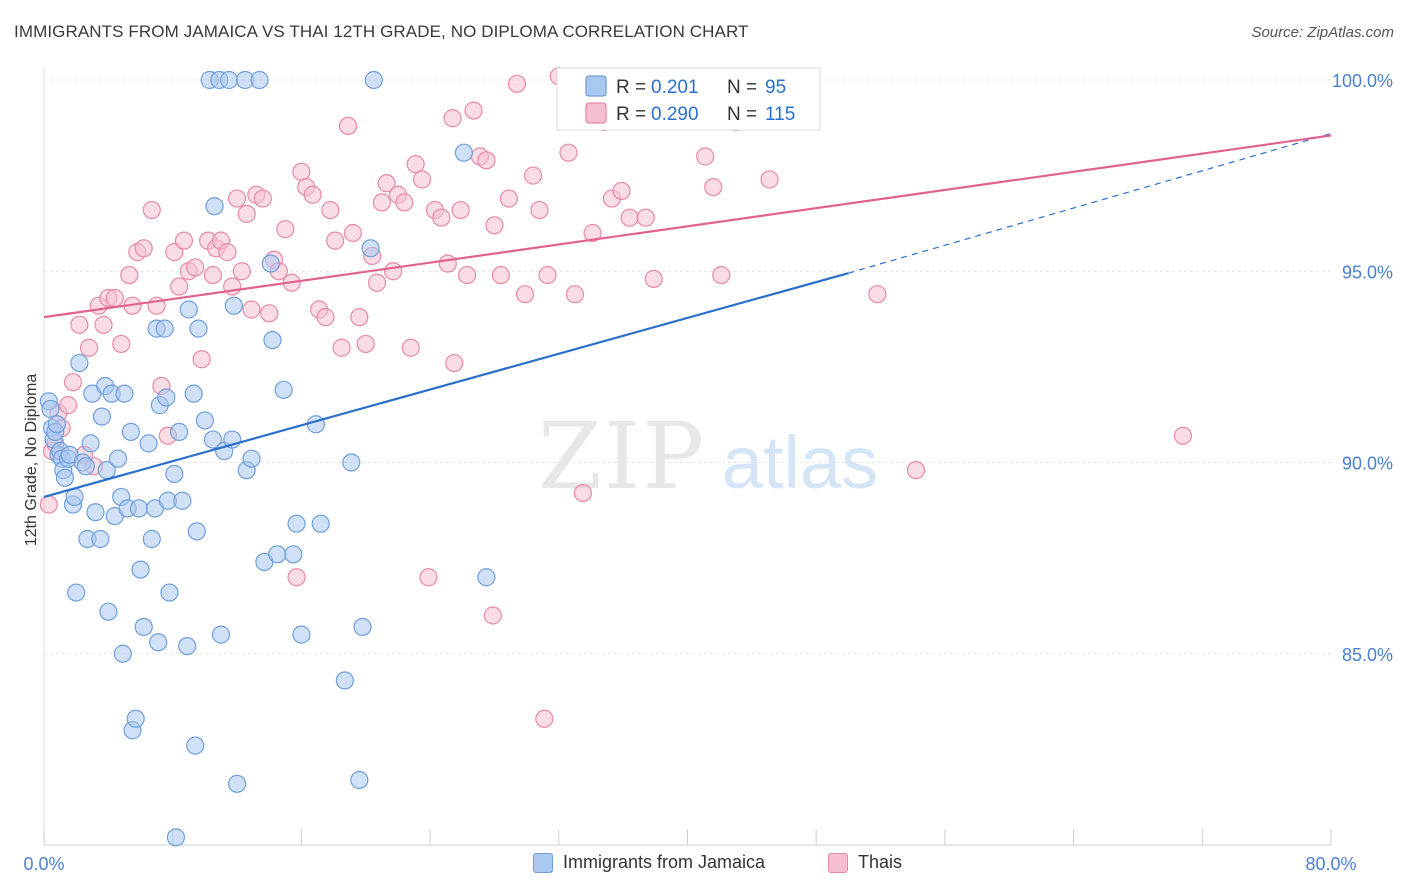 The height and width of the screenshot is (892, 1406). Describe the element at coordinates (780, 114) in the screenshot. I see `stats-n-value: 115` at that location.